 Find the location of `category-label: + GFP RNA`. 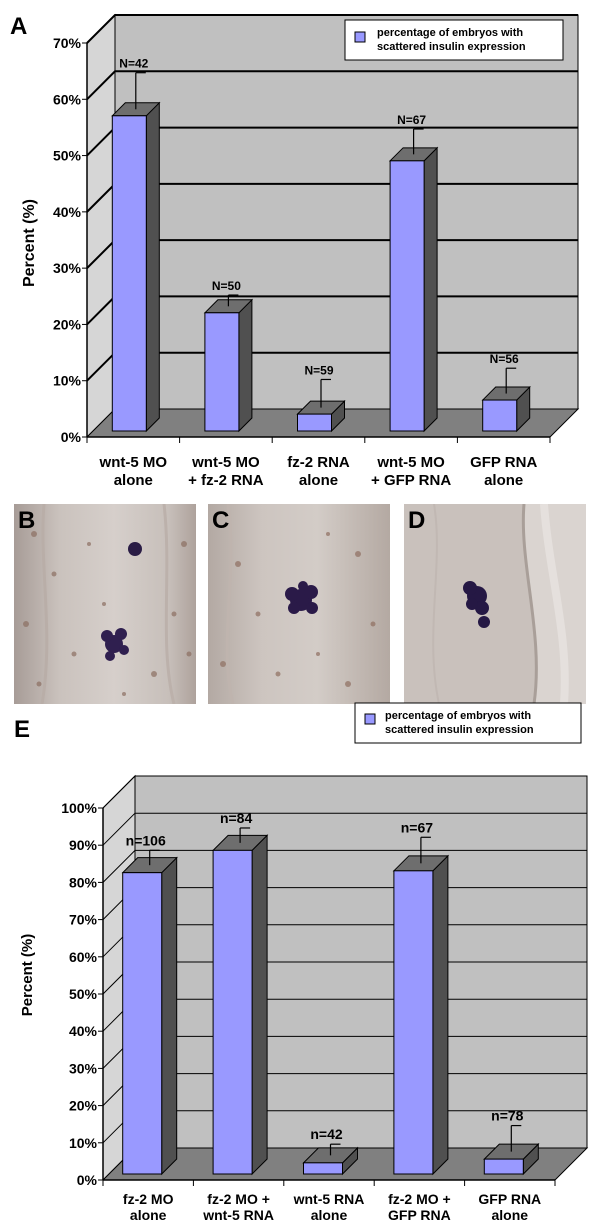

category-label: + GFP RNA is located at coordinates (411, 480).